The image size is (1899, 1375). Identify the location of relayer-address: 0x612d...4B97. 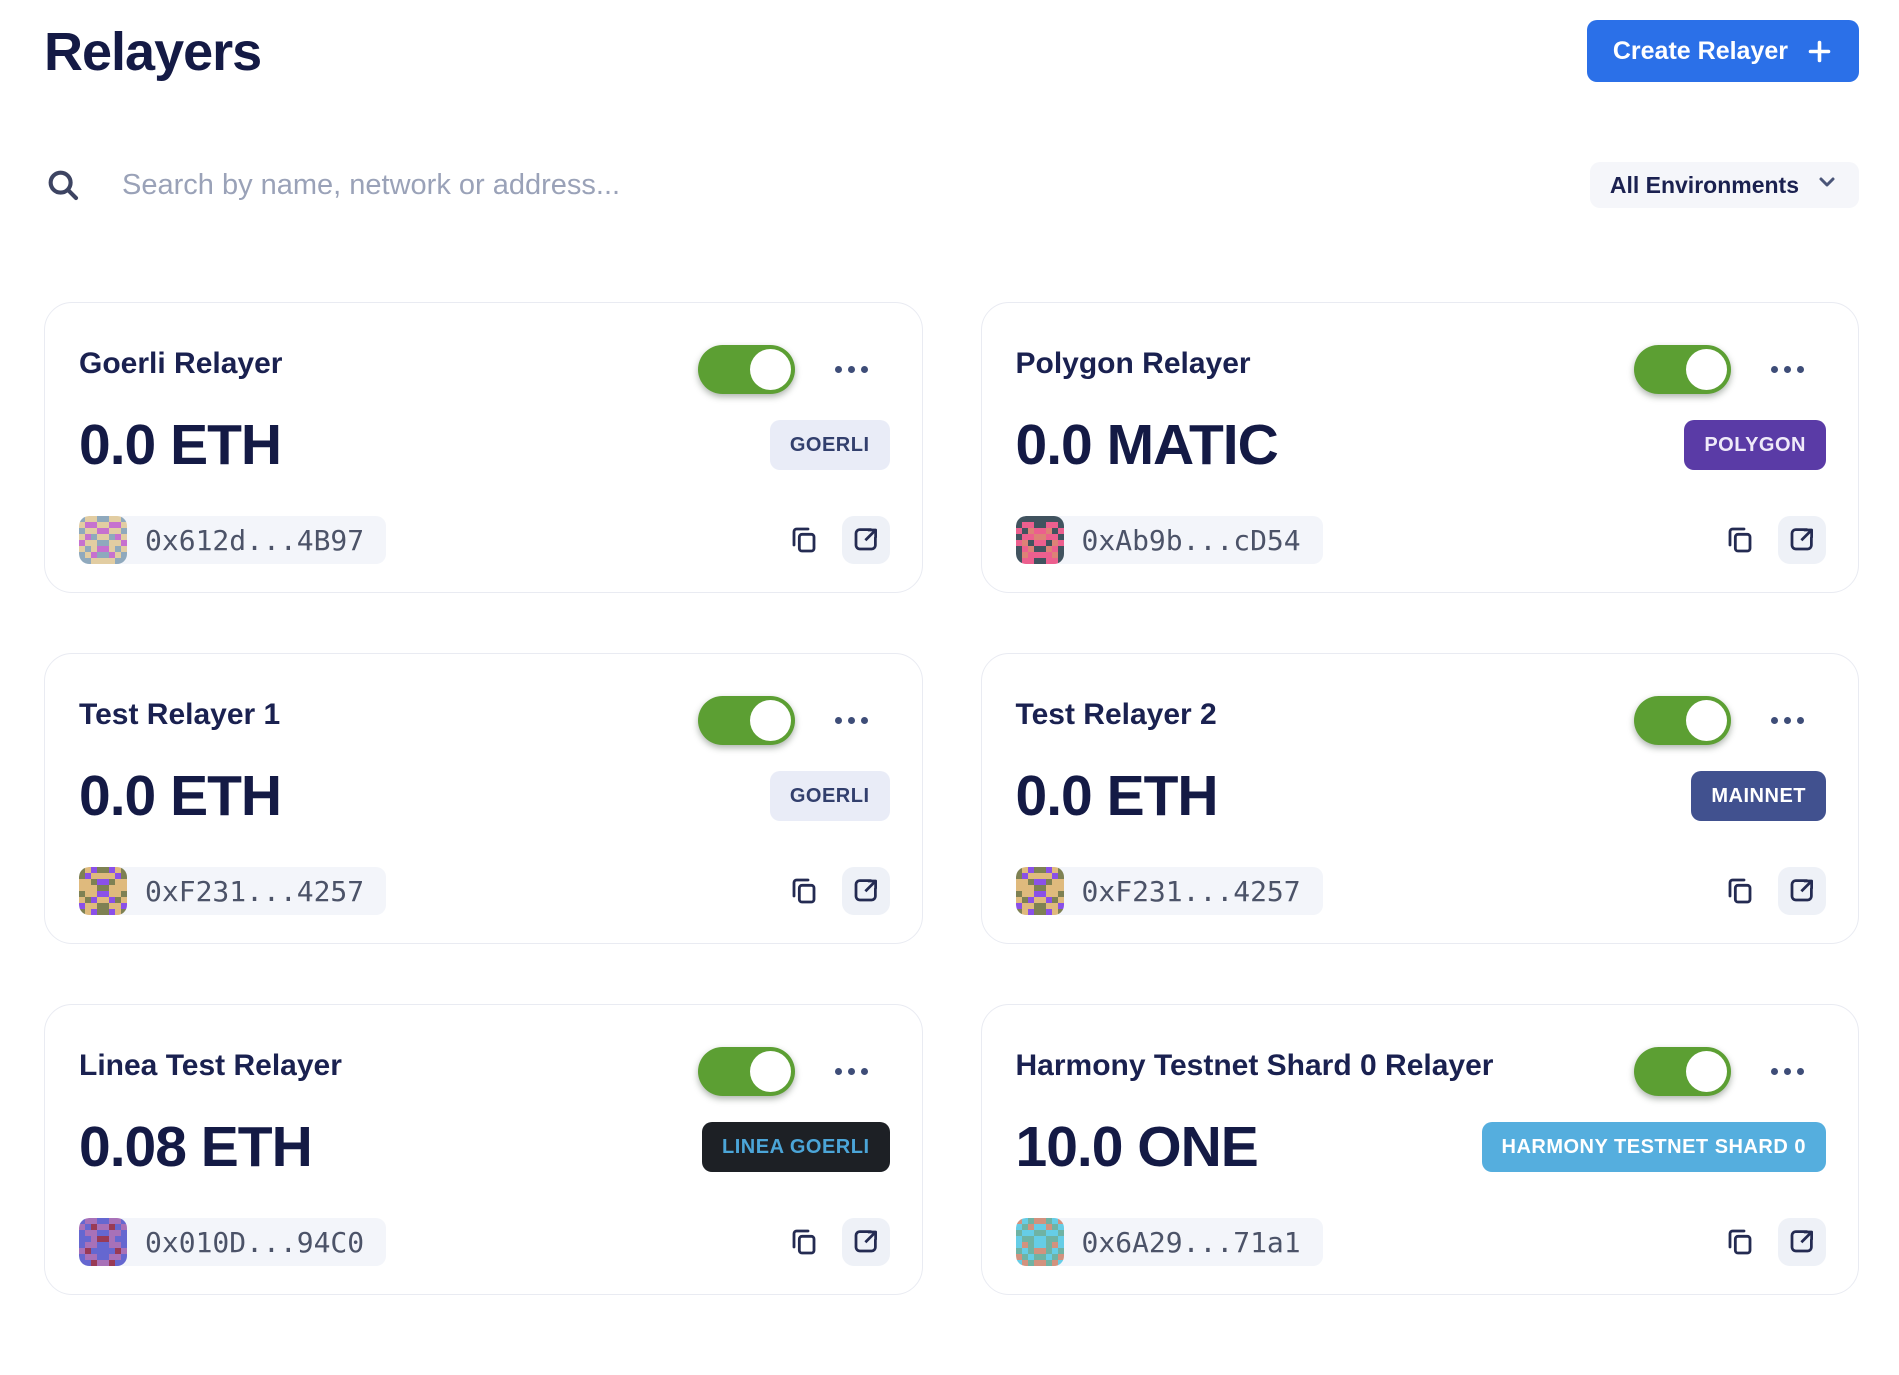
(255, 540).